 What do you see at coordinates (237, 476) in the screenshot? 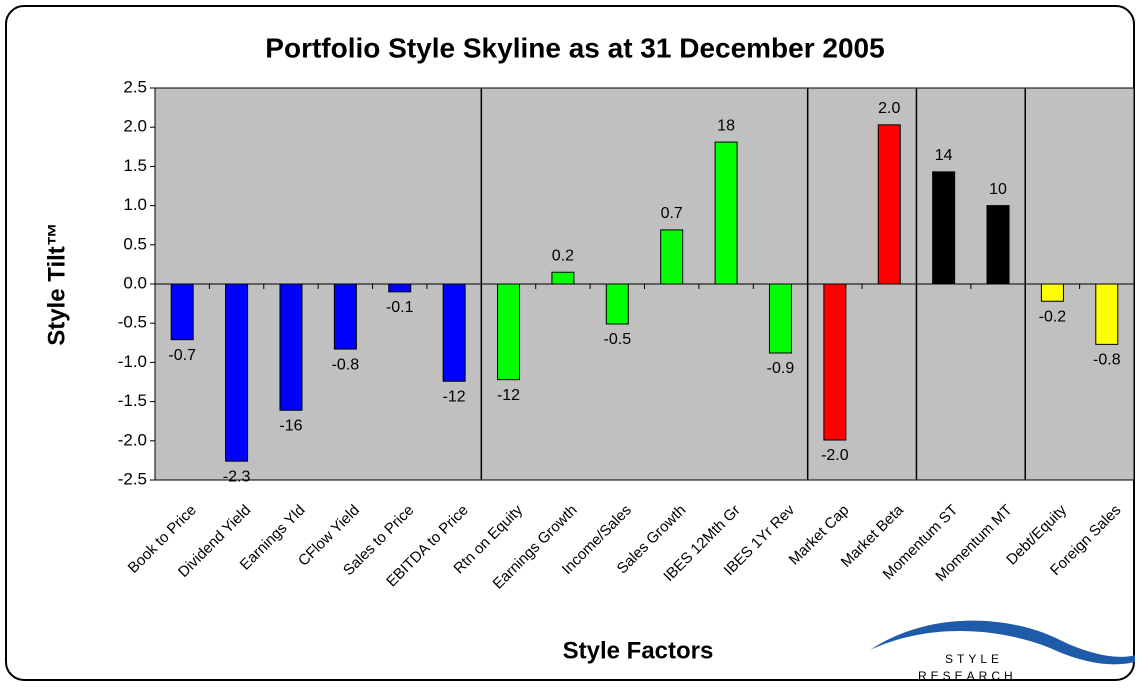
I see `value-label: -2.3` at bounding box center [237, 476].